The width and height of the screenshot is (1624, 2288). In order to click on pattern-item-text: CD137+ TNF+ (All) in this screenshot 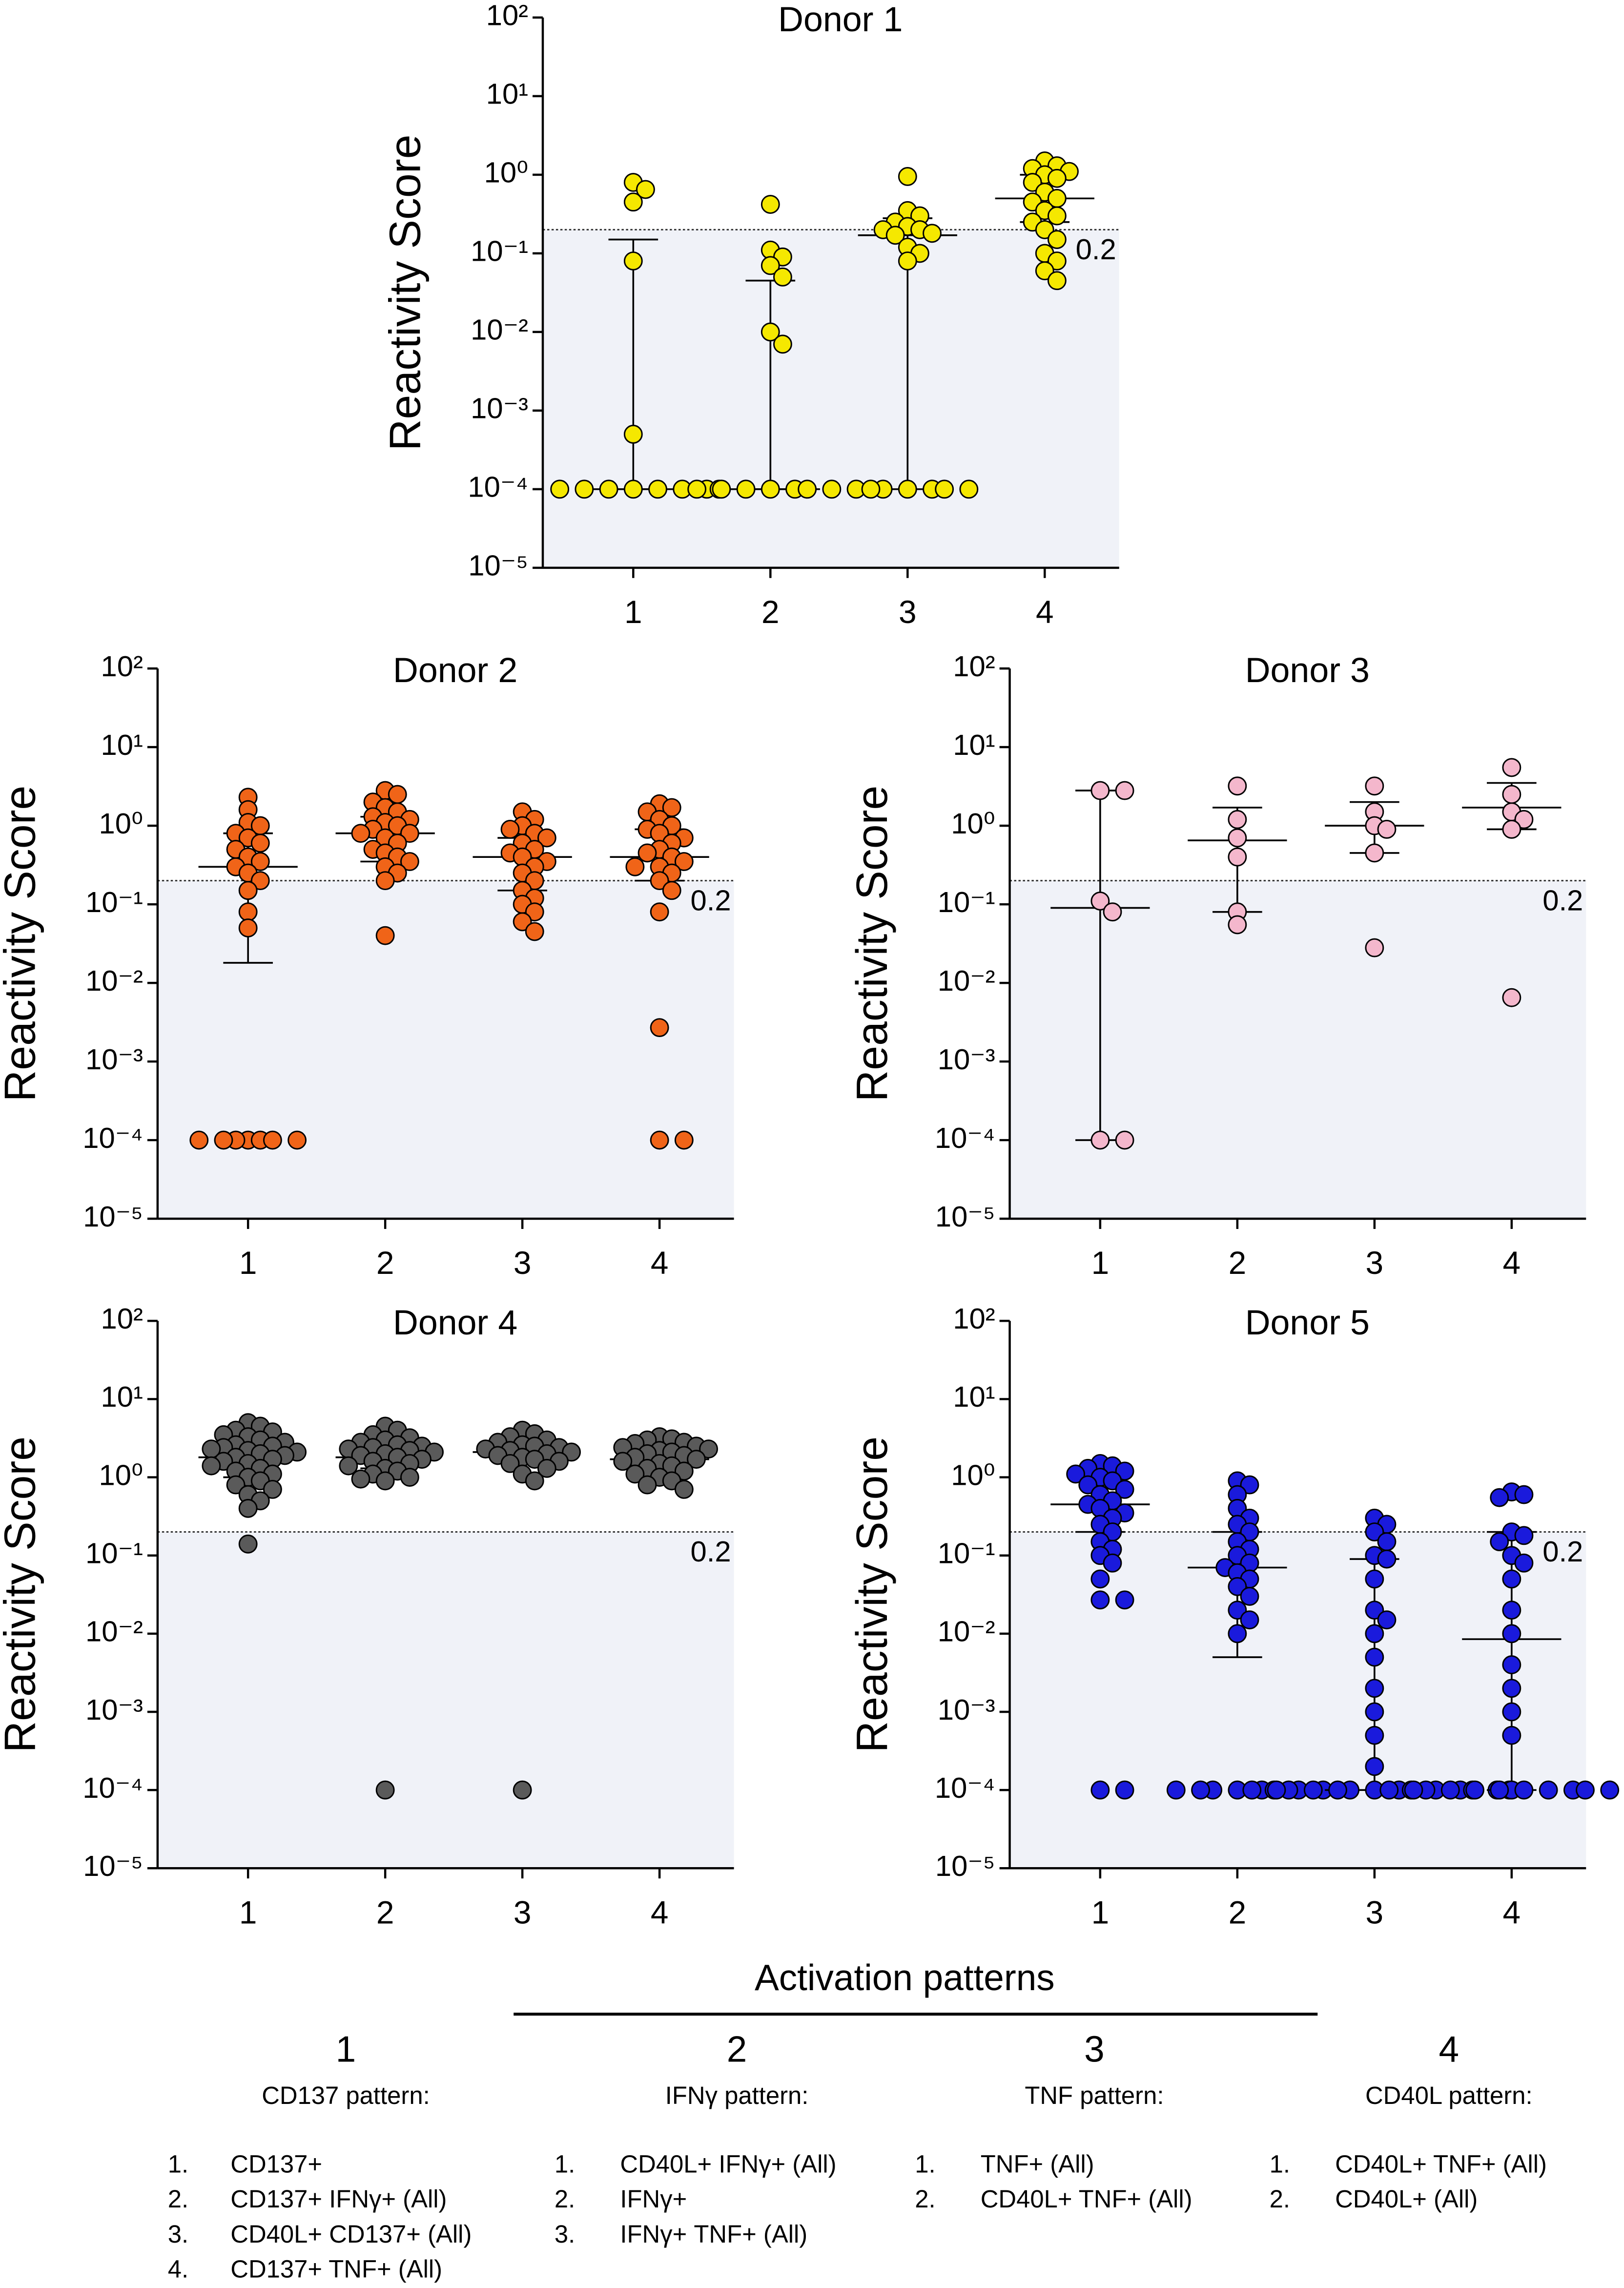, I will do `click(336, 2269)`.